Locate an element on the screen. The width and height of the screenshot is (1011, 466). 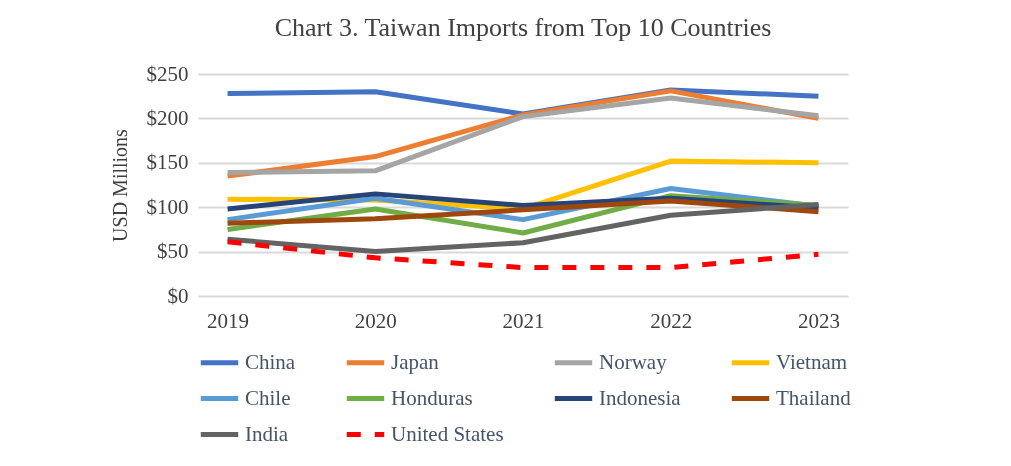
y-tick-label: $250 is located at coordinates (167, 73).